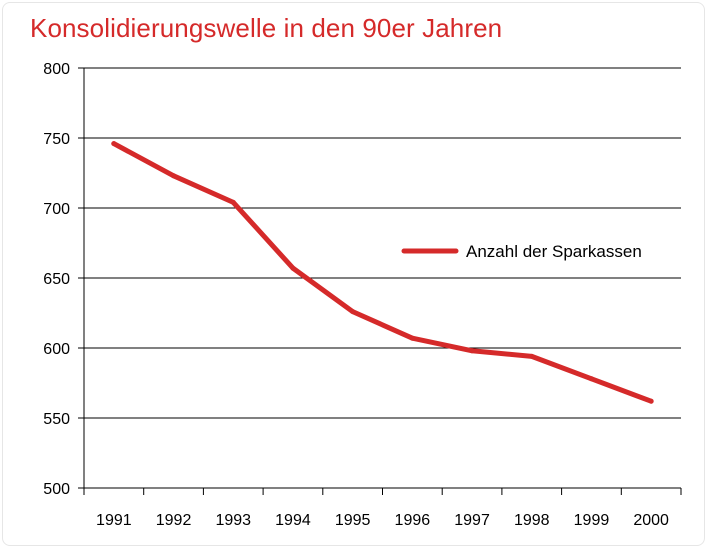  What do you see at coordinates (651, 401) in the screenshot?
I see `data-point-2000` at bounding box center [651, 401].